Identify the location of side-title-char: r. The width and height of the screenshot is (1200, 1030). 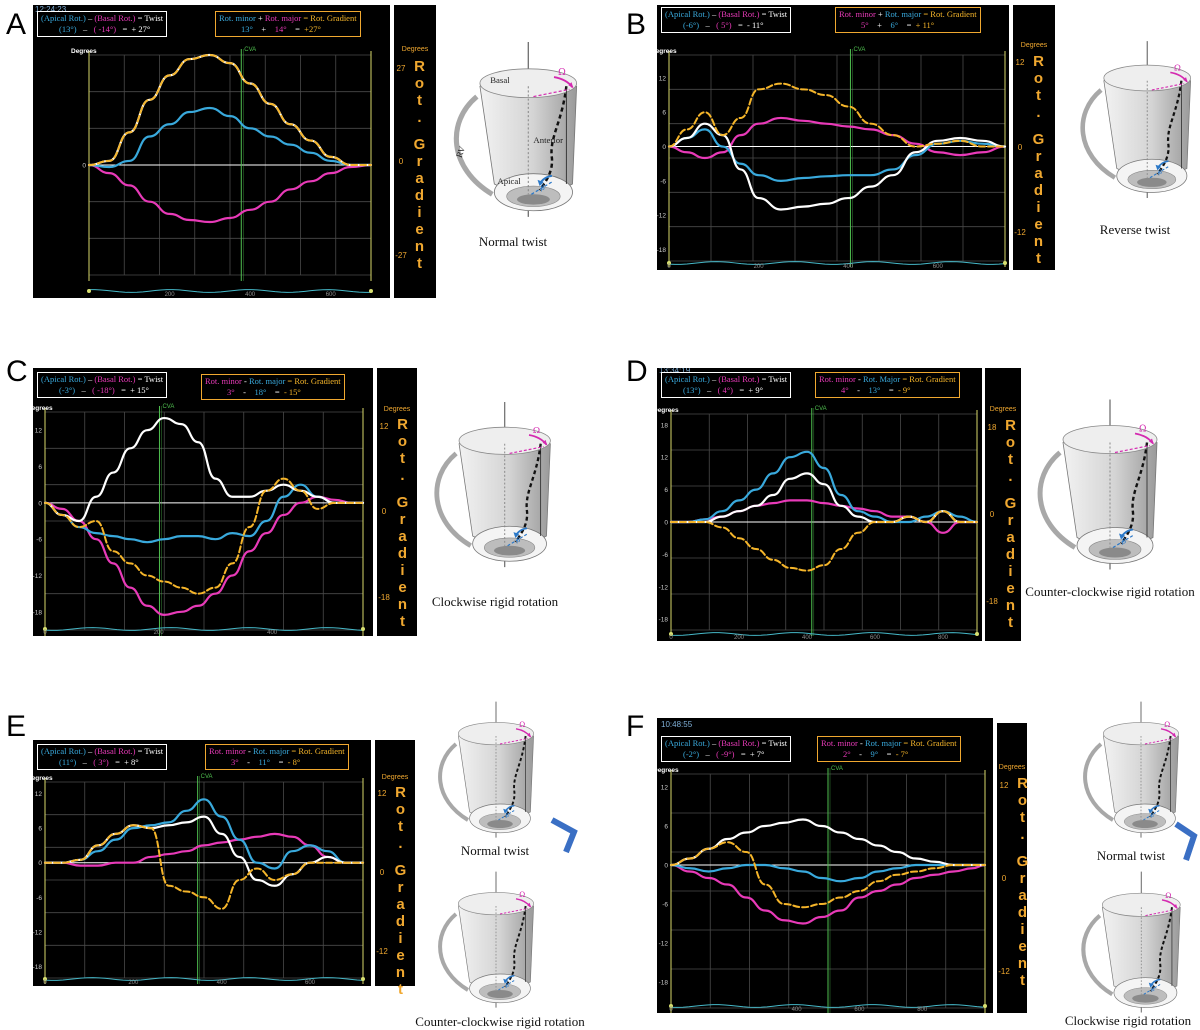
(1011, 520).